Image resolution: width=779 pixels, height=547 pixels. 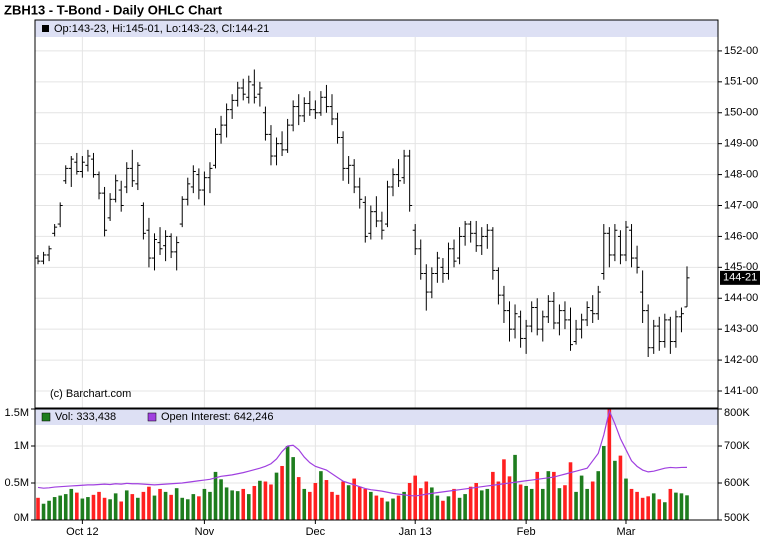 What do you see at coordinates (415, 532) in the screenshot?
I see `x-tick-label: Jan 13` at bounding box center [415, 532].